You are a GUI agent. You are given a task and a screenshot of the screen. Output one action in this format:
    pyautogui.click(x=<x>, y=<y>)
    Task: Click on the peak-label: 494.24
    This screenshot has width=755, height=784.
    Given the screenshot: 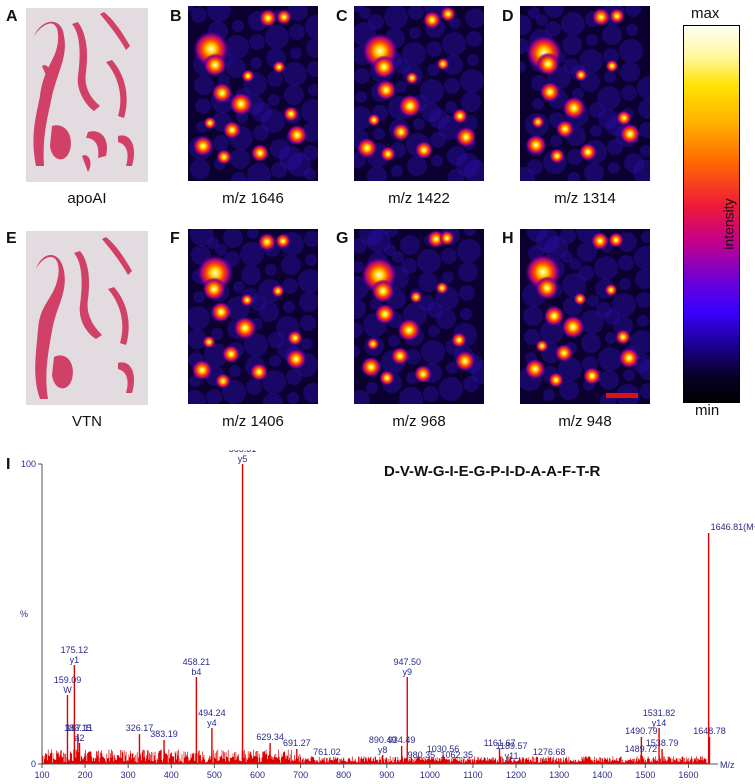 What is the action you would take?
    pyautogui.click(x=212, y=713)
    